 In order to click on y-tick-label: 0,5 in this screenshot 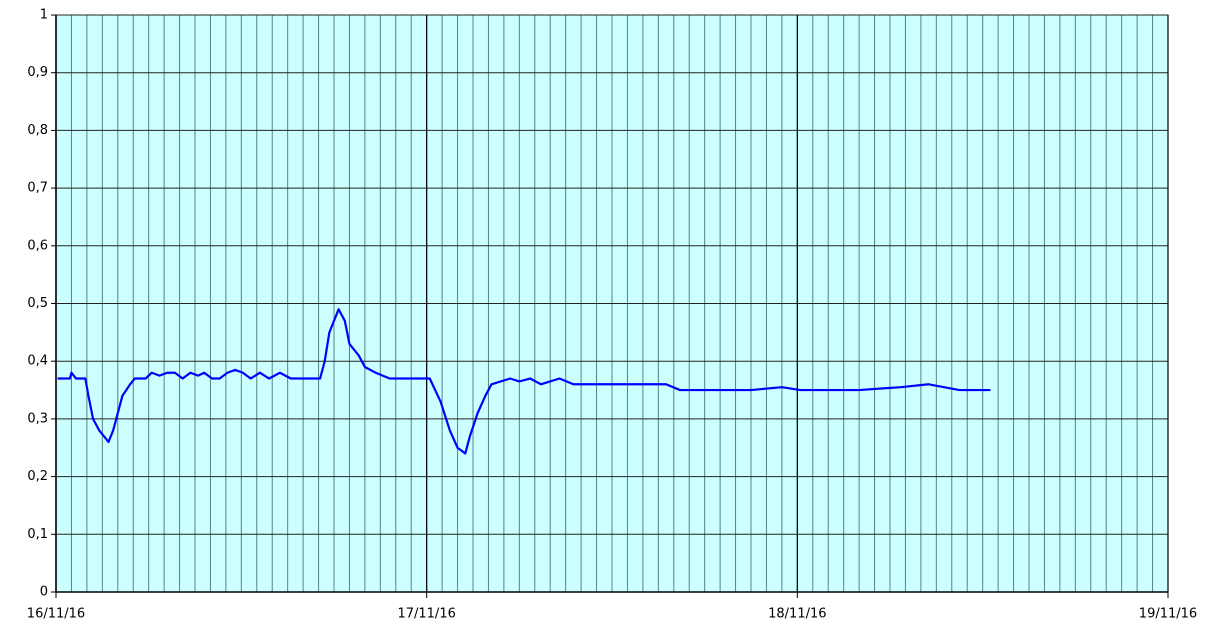, I will do `click(37, 303)`.